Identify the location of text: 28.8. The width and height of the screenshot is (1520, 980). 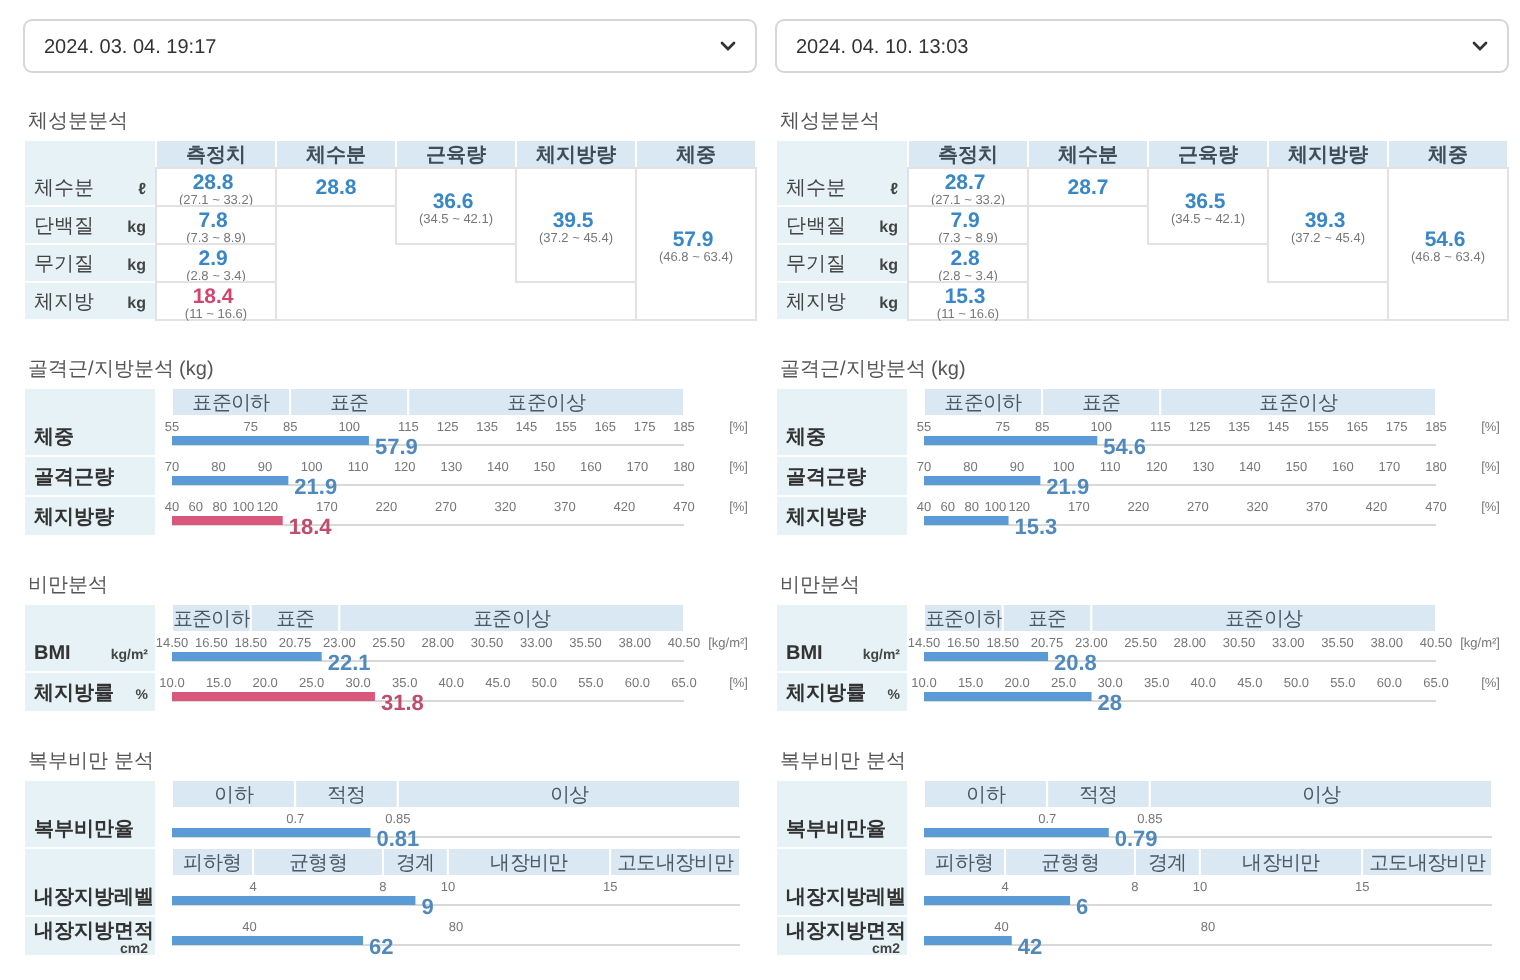
(336, 188).